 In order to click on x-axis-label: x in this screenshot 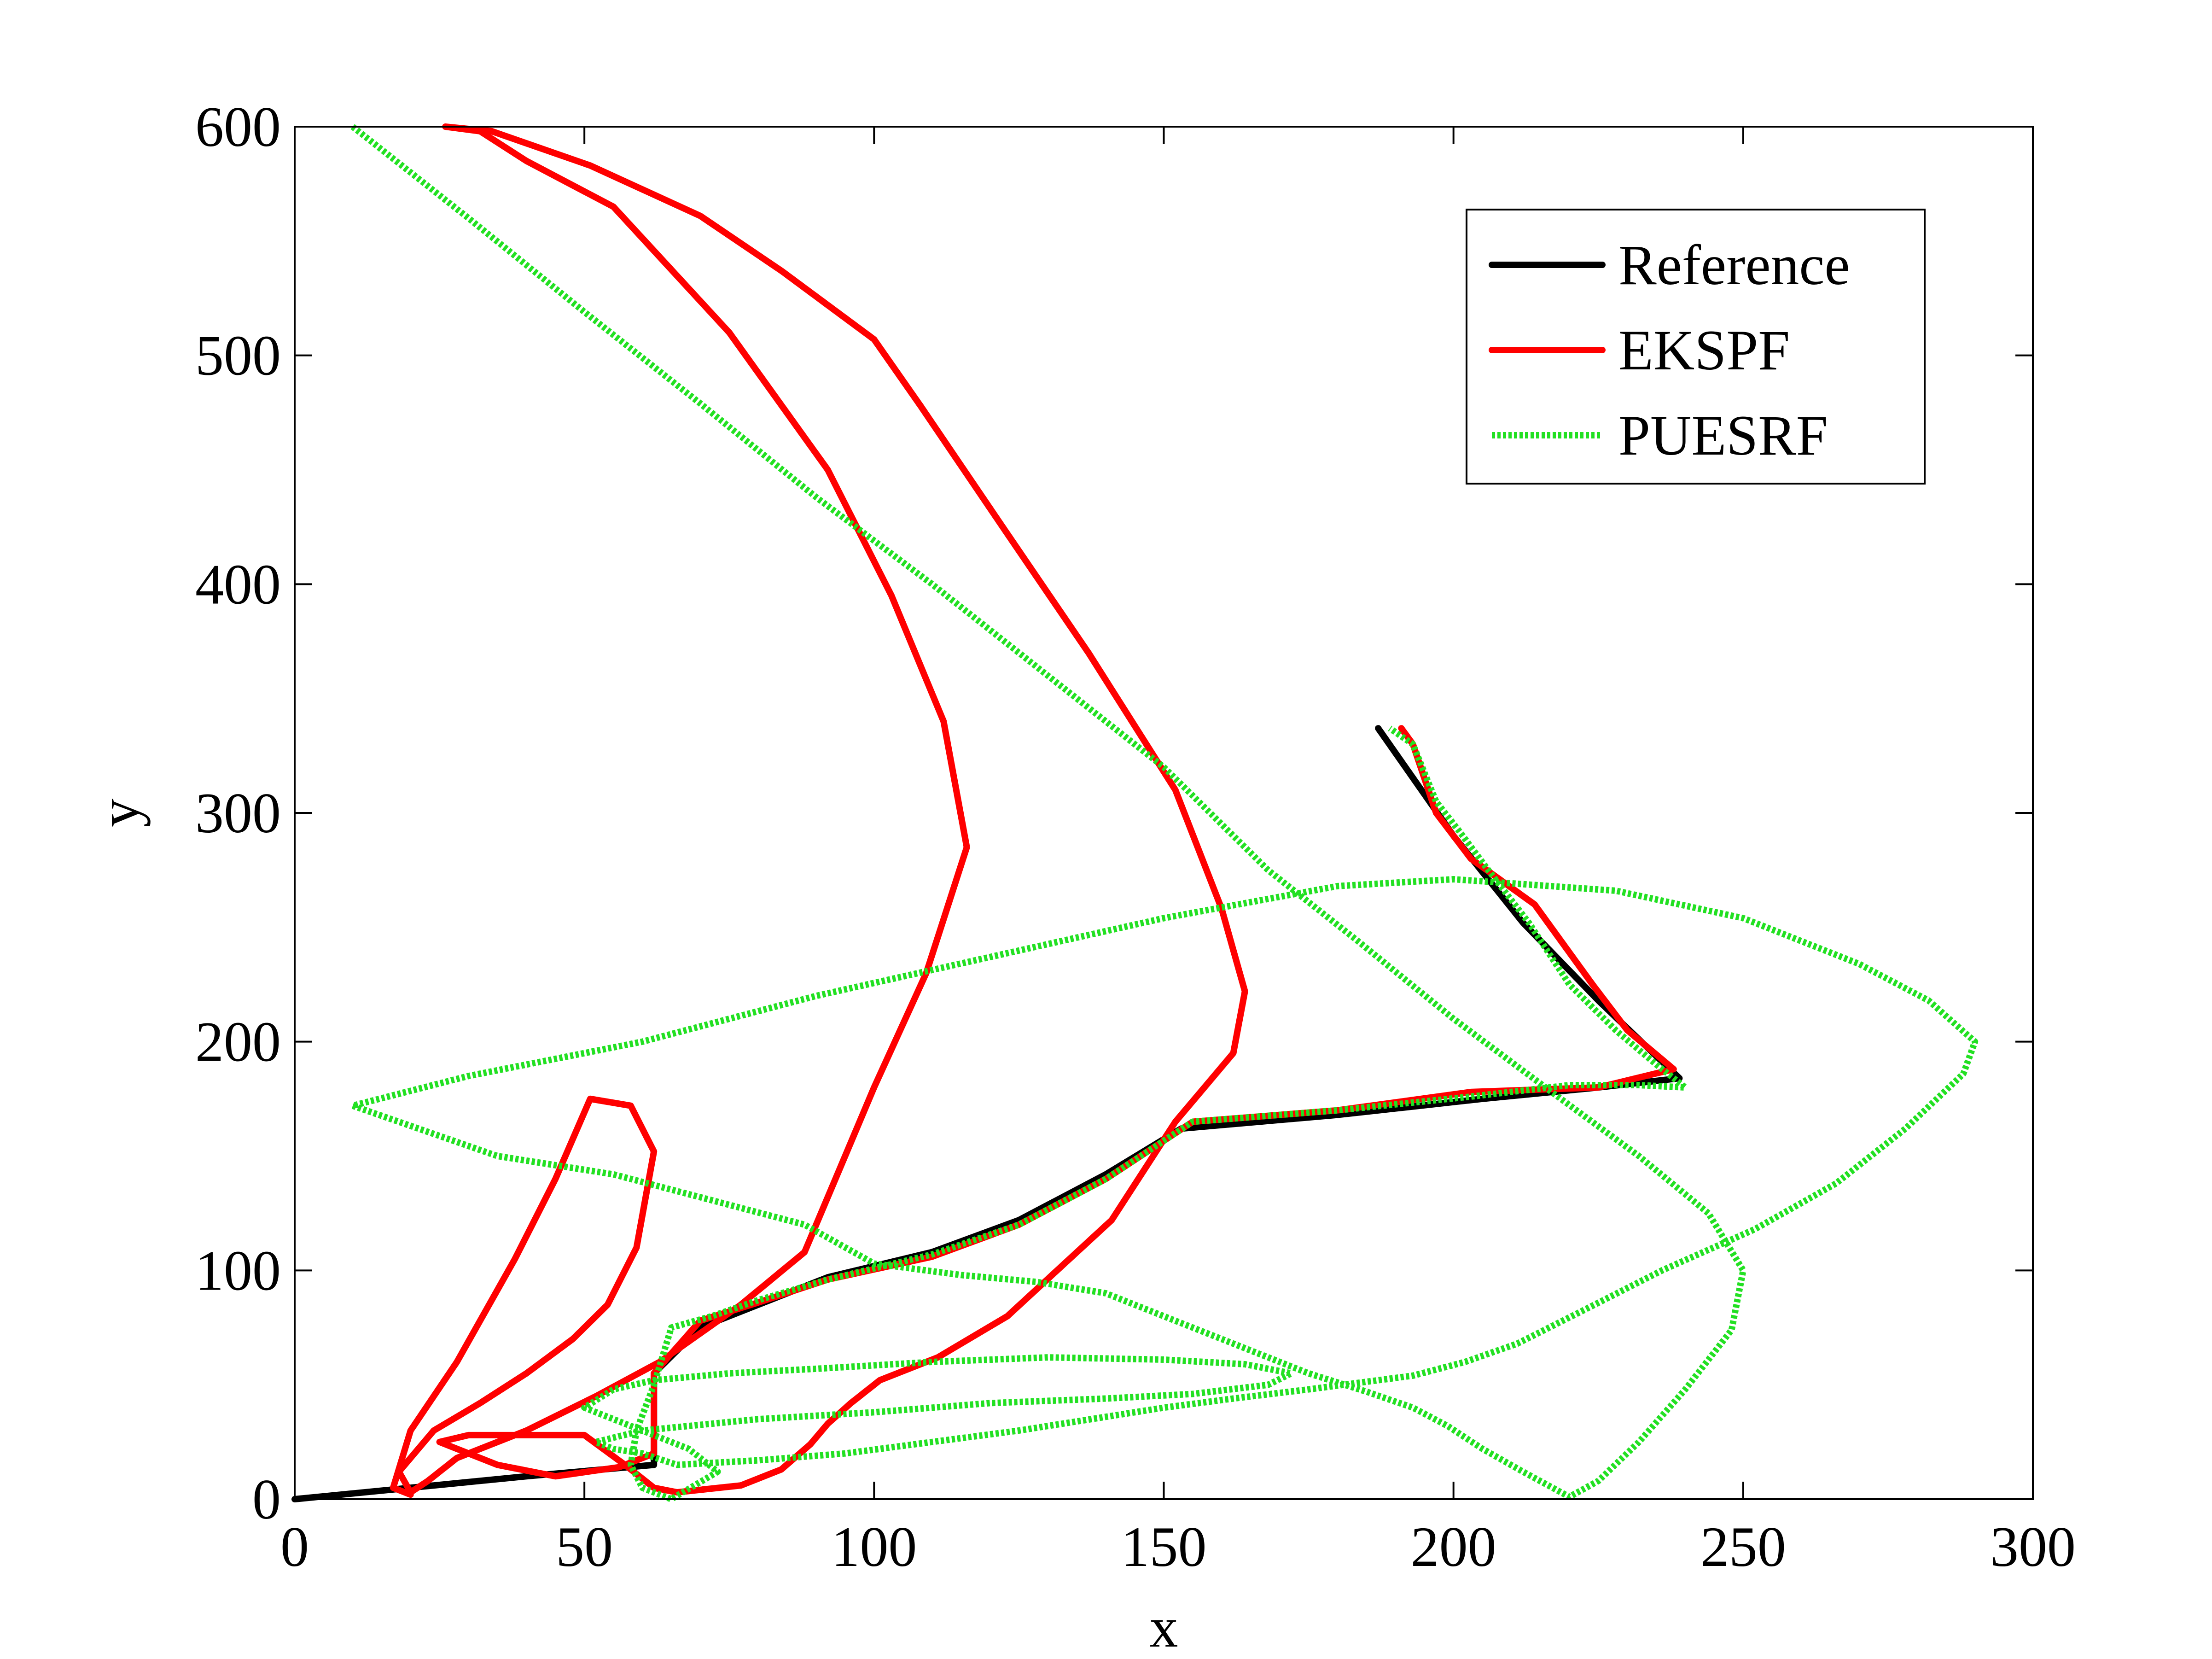, I will do `click(1164, 1627)`.